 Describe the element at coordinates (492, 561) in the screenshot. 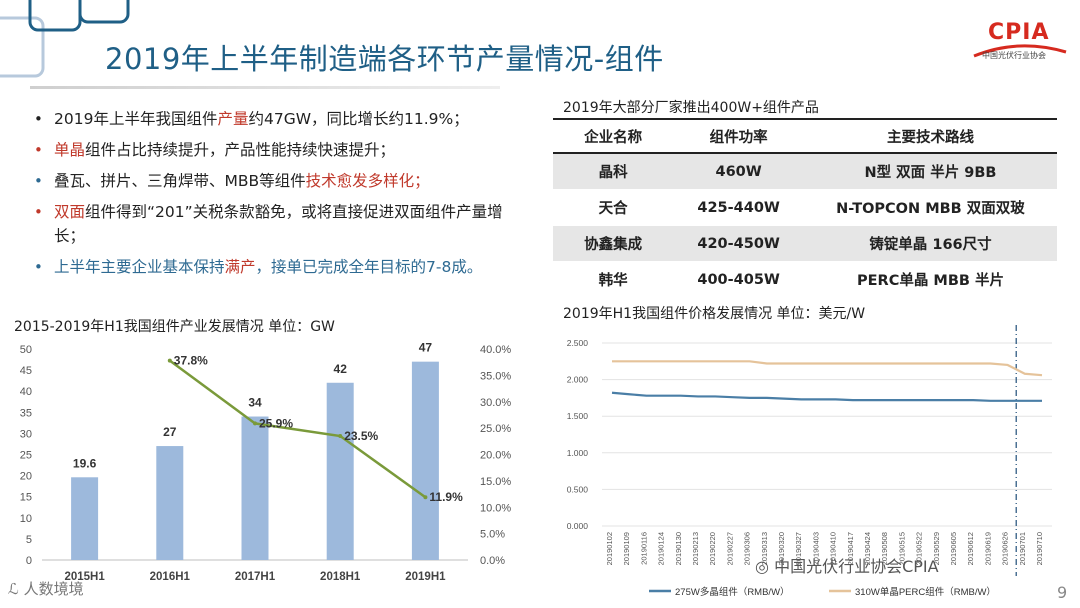

I see `y2-tick-label: 0.0%` at that location.